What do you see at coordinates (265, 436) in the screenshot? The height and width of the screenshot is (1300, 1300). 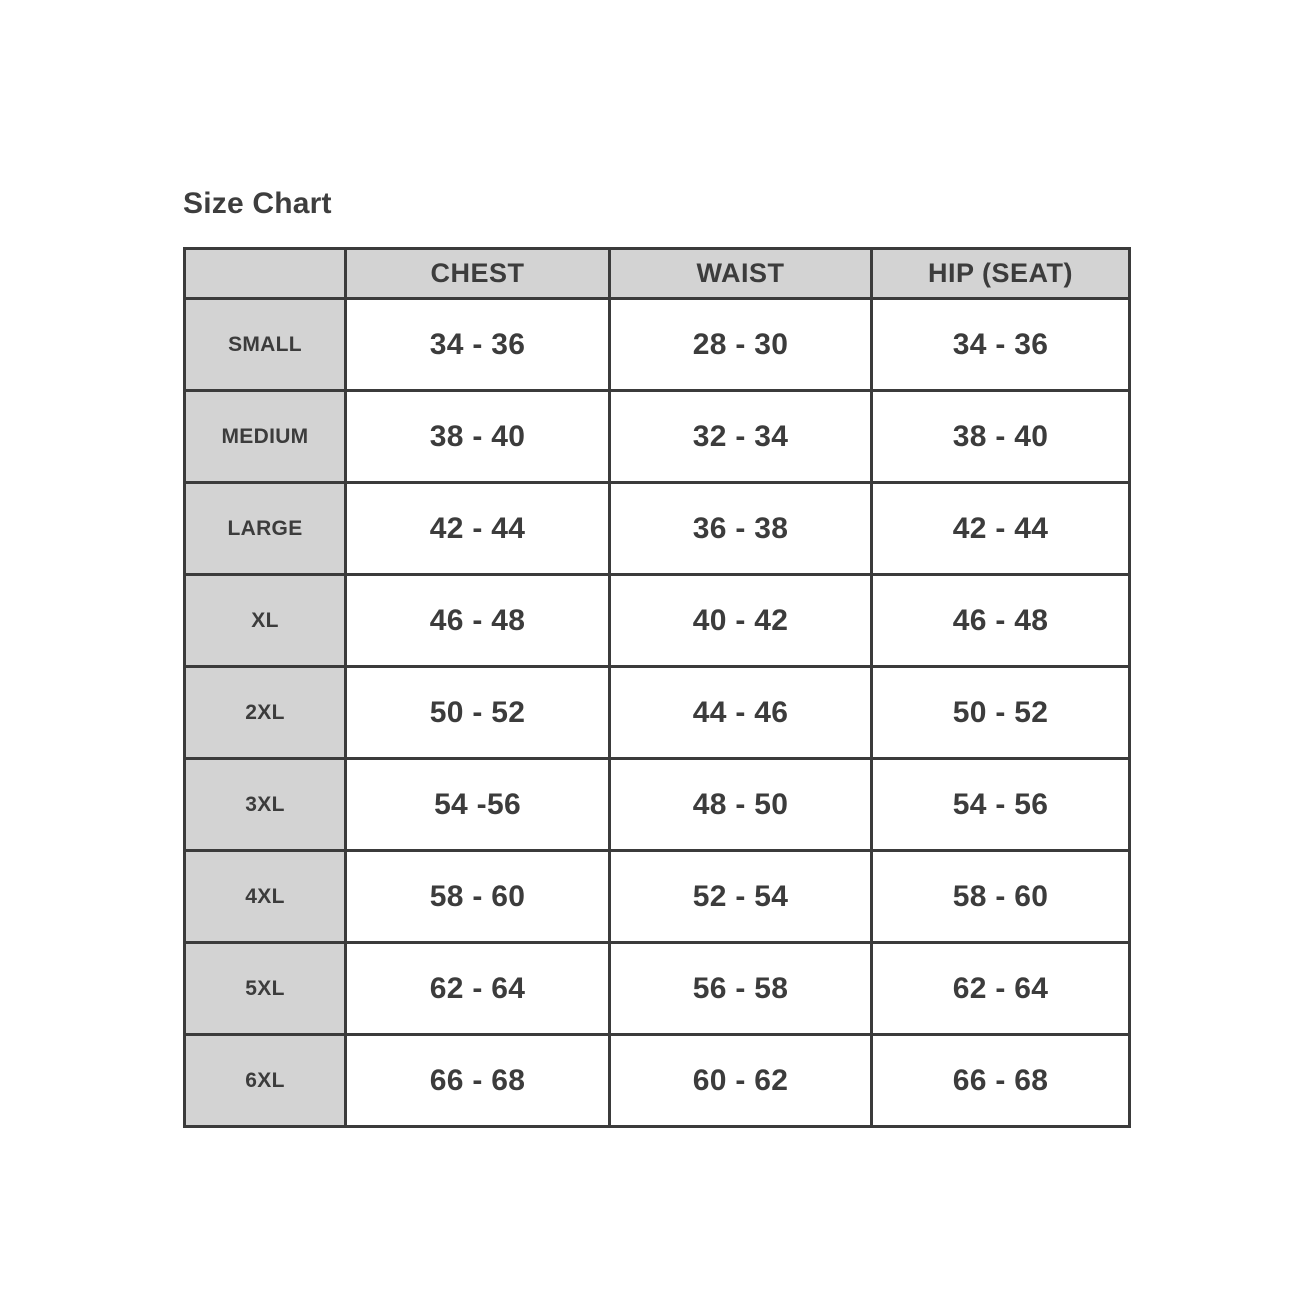 I see `row-label-medium: MEDIUM` at bounding box center [265, 436].